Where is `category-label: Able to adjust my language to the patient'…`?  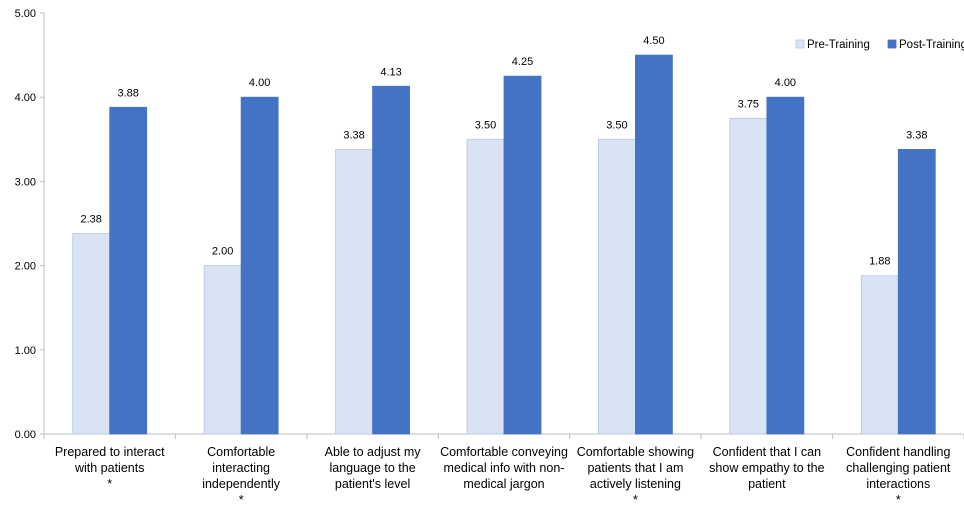 category-label: Able to adjust my language to the patient'… is located at coordinates (373, 468).